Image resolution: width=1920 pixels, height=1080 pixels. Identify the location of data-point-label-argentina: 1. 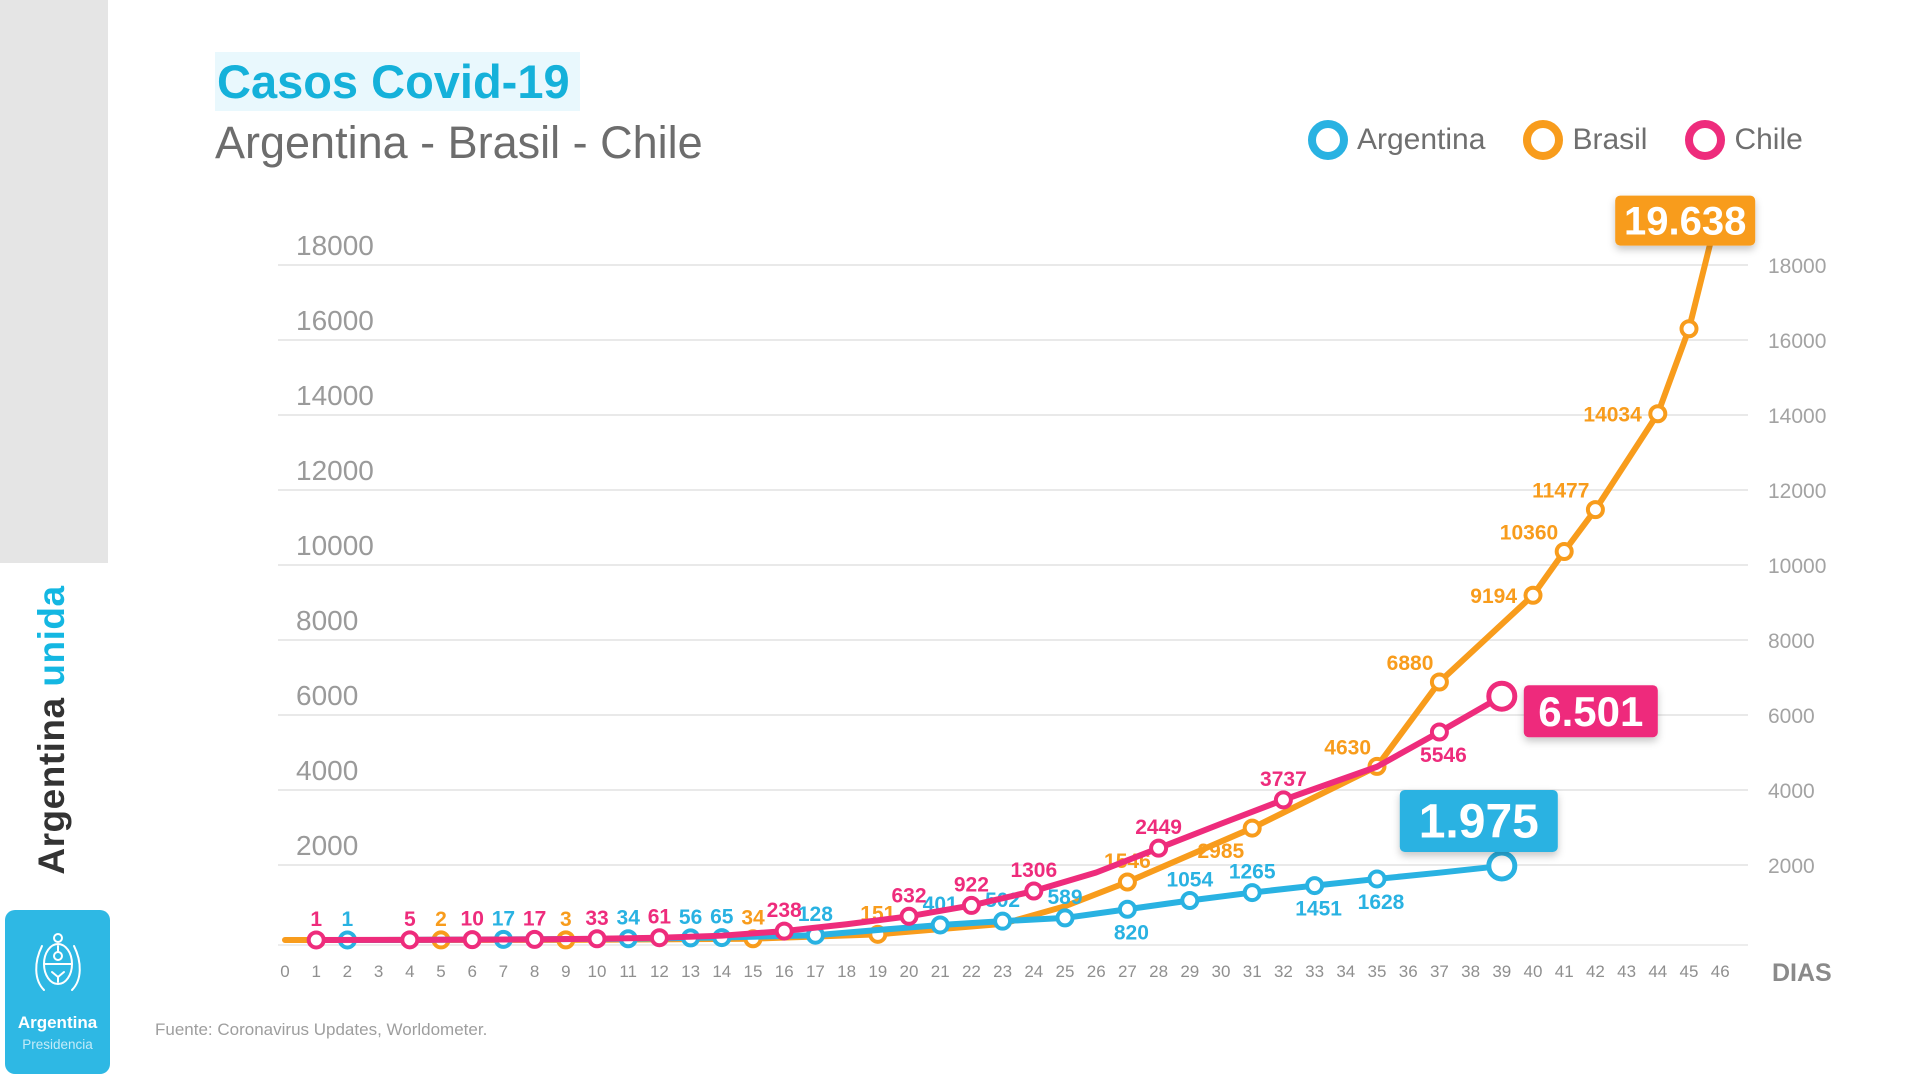
(348, 919).